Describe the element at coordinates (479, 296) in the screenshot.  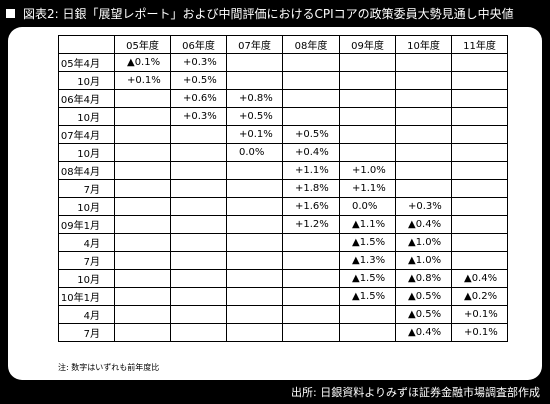
I see `table-cell: ▲0.2%` at that location.